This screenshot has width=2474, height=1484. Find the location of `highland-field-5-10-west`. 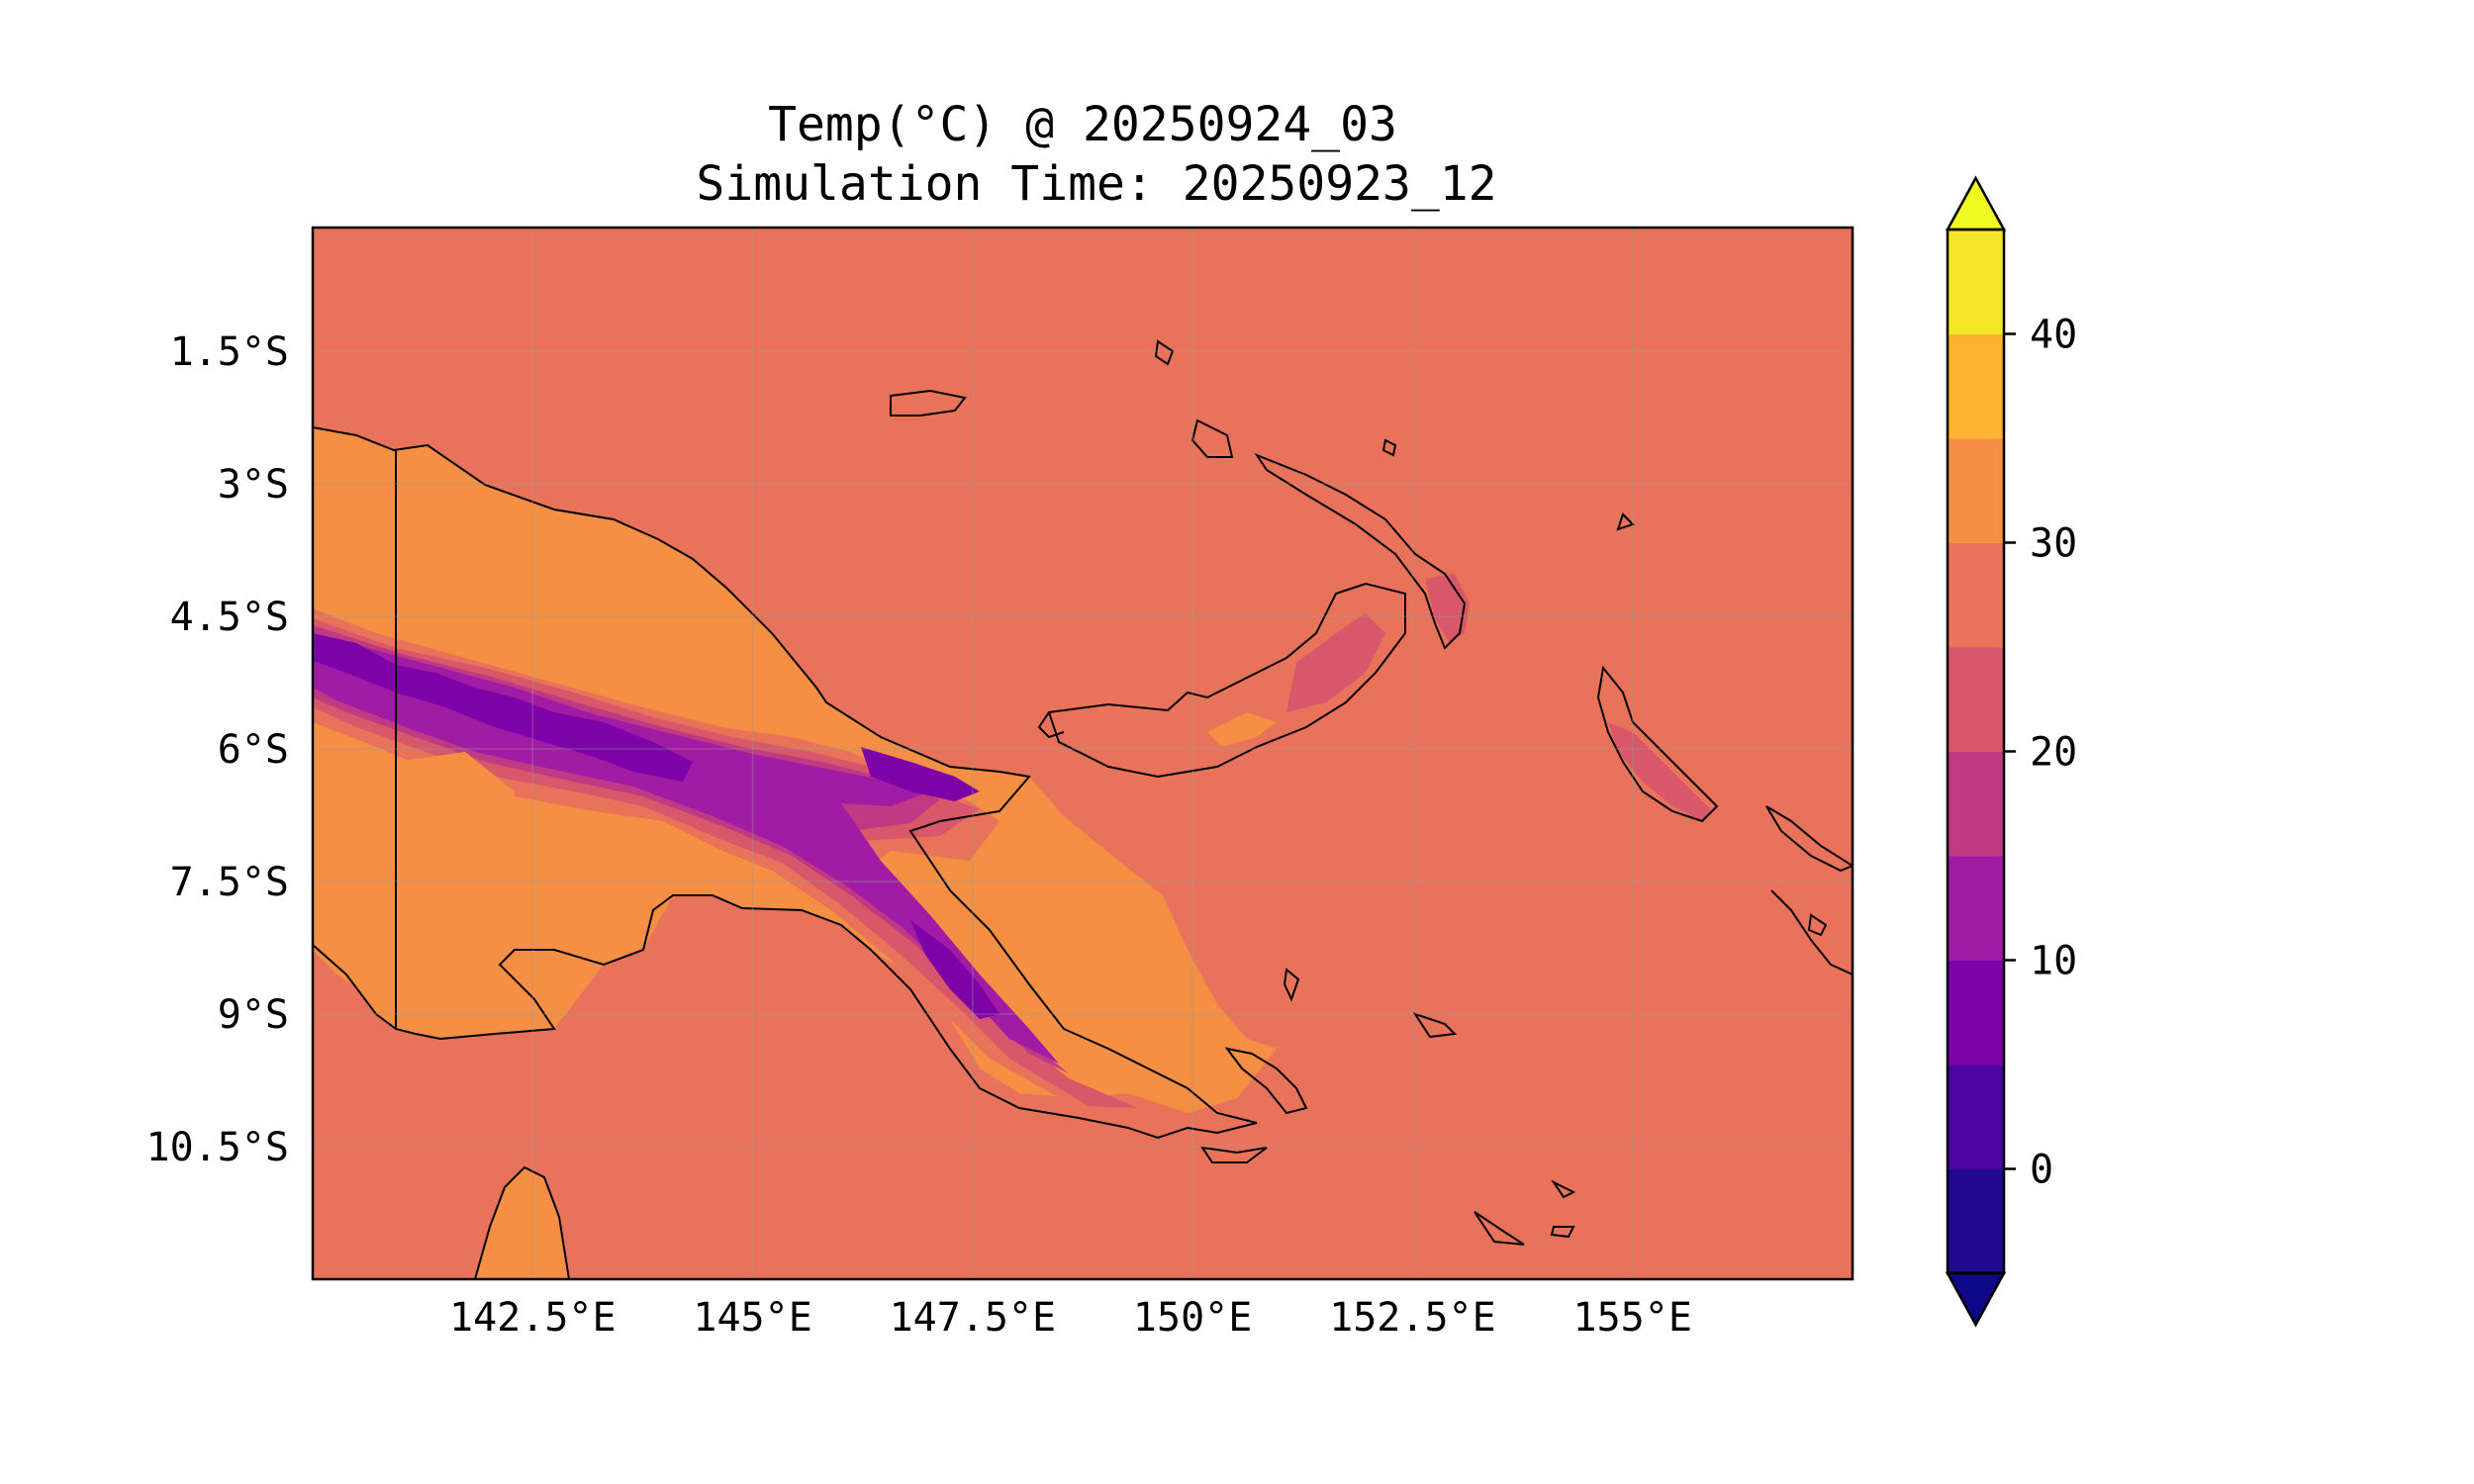

highland-field-5-10-west is located at coordinates (503, 707).